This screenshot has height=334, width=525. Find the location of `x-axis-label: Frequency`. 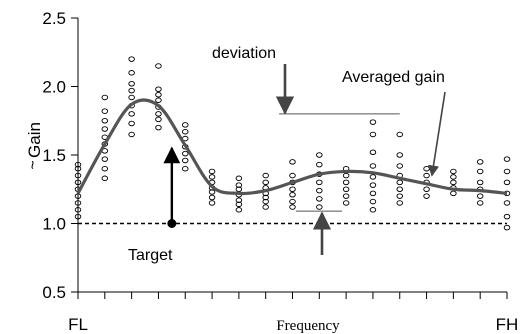

x-axis-label: Frequency is located at coordinates (308, 326).